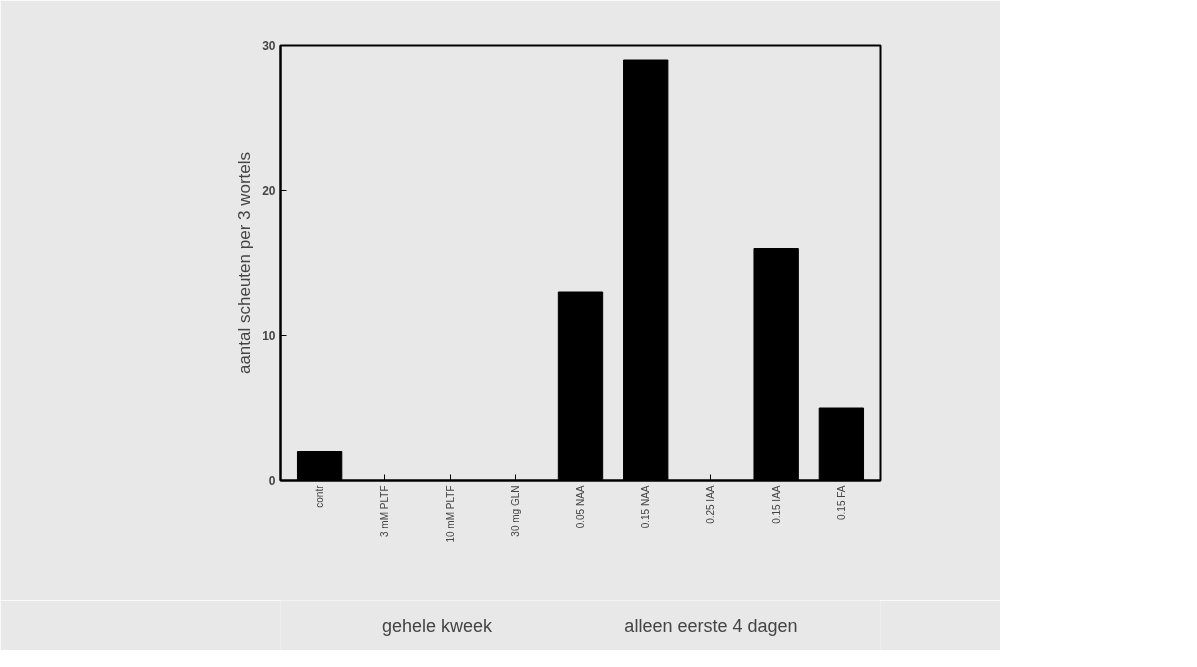 This screenshot has height=667, width=1197. I want to click on y-tick-label: 30, so click(269, 46).